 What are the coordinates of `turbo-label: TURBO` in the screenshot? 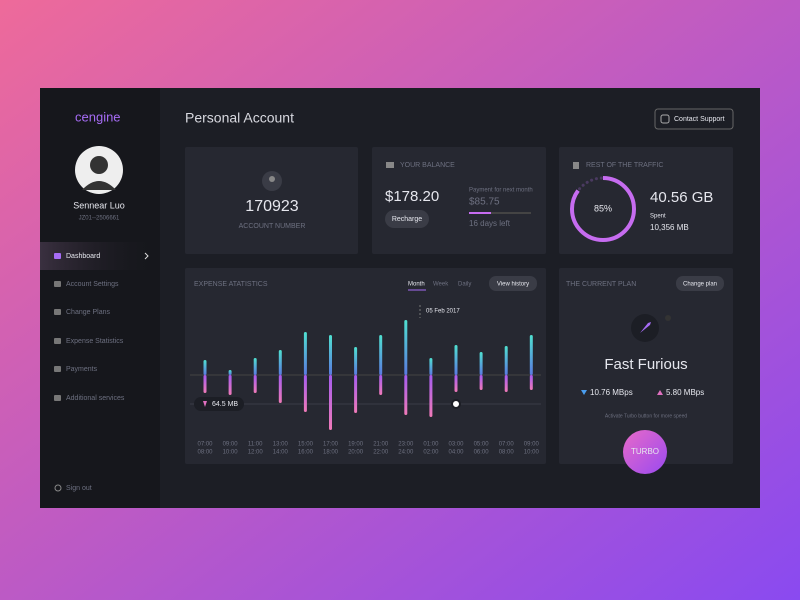 It's located at (645, 451).